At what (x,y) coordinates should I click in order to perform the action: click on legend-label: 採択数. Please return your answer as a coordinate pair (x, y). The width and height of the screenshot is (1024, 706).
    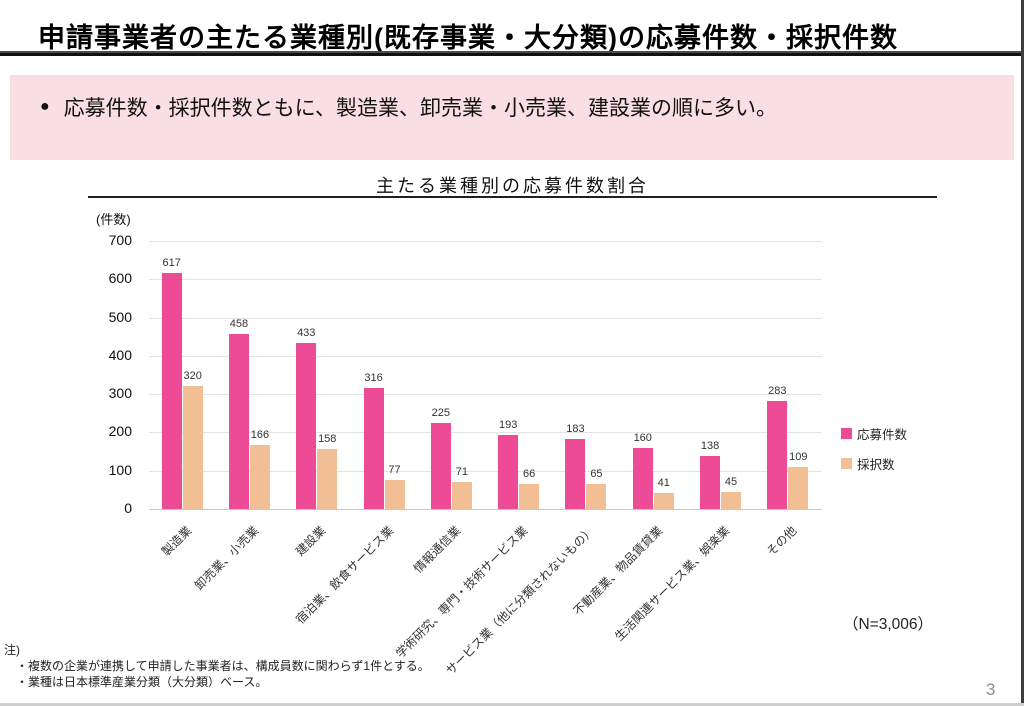
    Looking at the image, I should click on (876, 465).